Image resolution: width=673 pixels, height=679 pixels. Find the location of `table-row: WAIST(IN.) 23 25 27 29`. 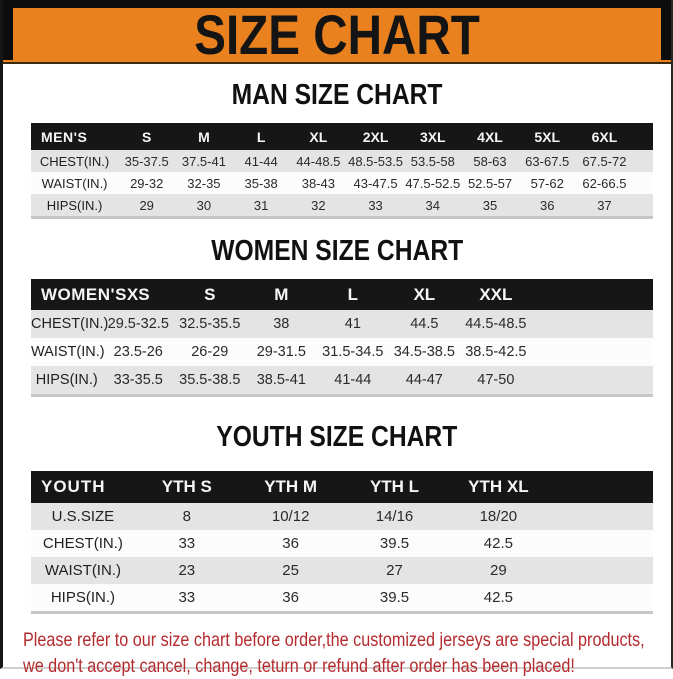

table-row: WAIST(IN.) 23 25 27 29 is located at coordinates (342, 570).